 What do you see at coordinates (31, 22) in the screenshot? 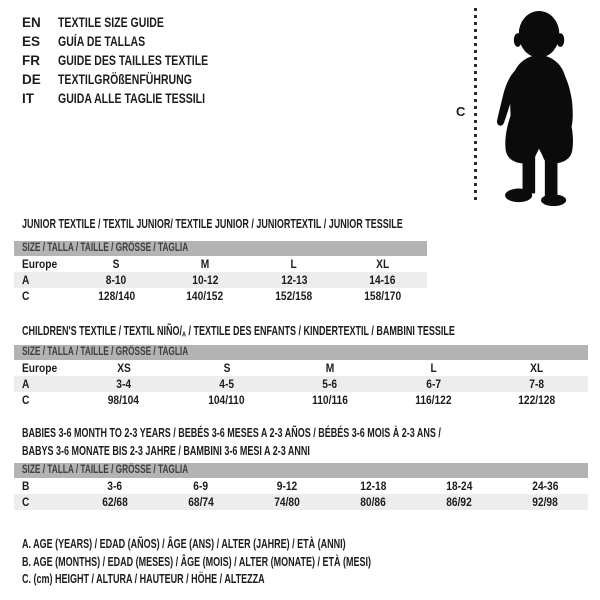
I see `language-code: EN` at bounding box center [31, 22].